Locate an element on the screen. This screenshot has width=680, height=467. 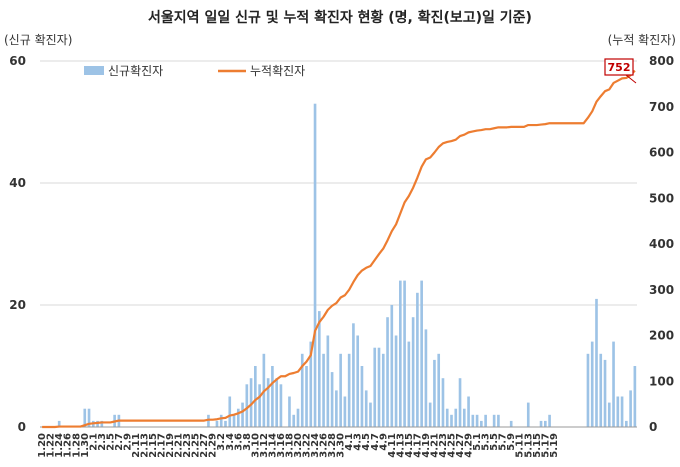
x-tick-label: 2.11 is located at coordinates (136, 445).